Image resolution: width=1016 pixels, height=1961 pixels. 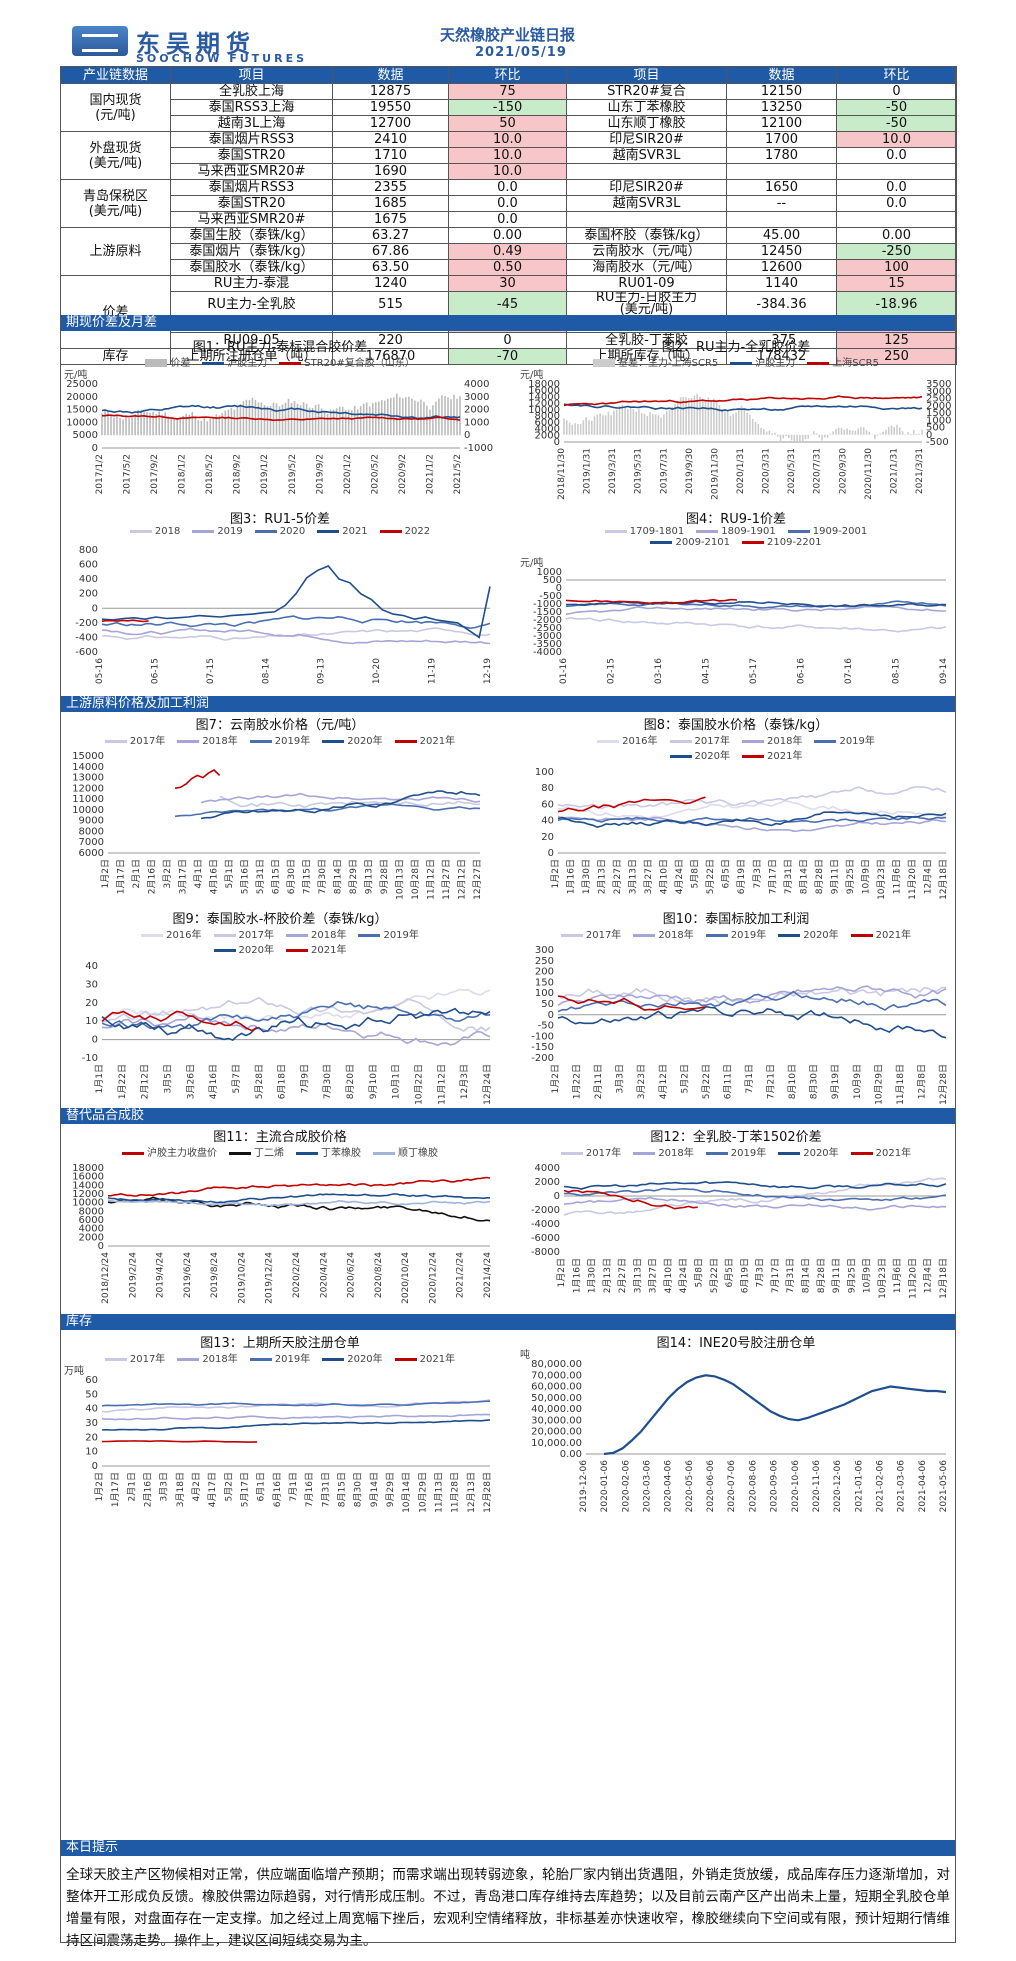 I want to click on y-tick-label: 50, so click(x=547, y=1004).